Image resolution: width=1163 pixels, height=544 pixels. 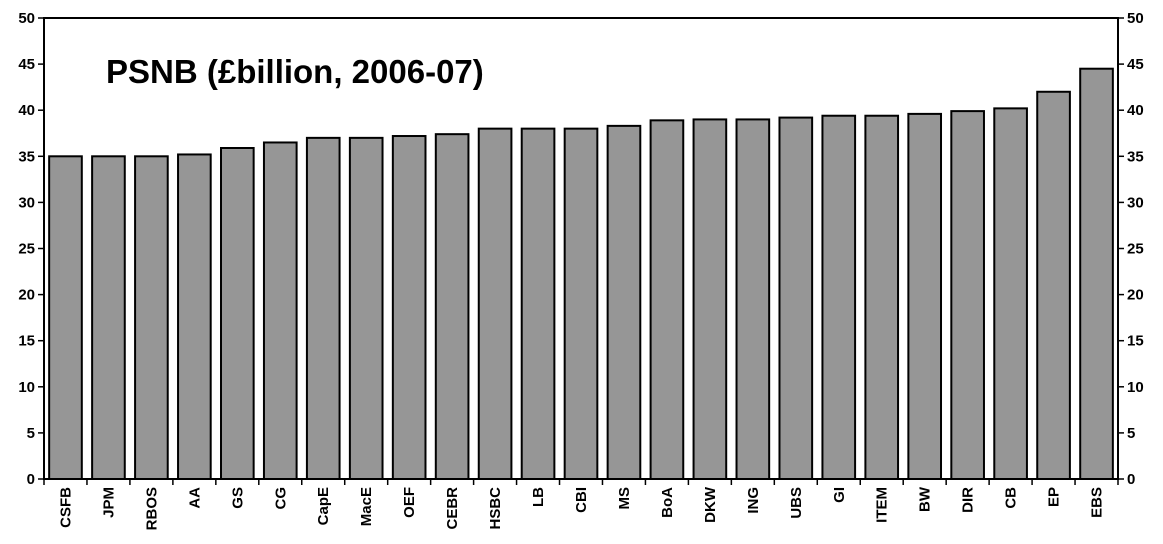 What do you see at coordinates (667, 502) in the screenshot?
I see `x-tick-label-boa: BoA` at bounding box center [667, 502].